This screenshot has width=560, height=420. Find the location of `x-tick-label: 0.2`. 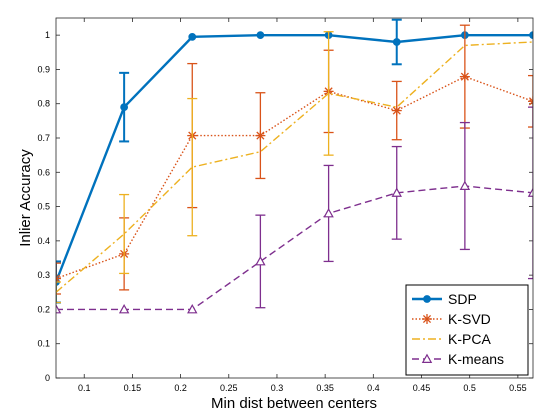

x-tick-label: 0.2 is located at coordinates (180, 388).